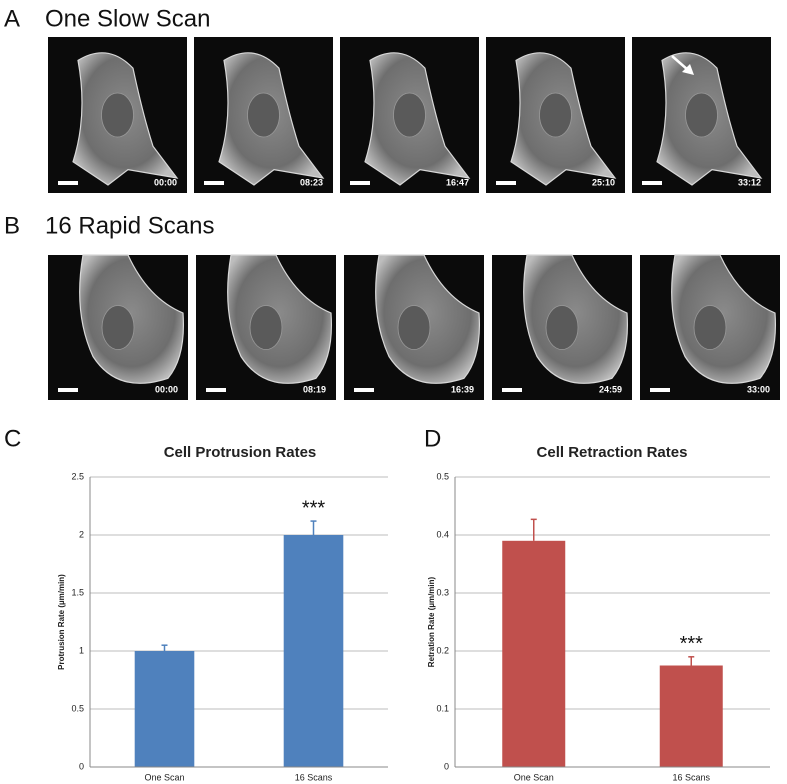 Image resolution: width=787 pixels, height=784 pixels. I want to click on timestamp: 24:59, so click(610, 389).